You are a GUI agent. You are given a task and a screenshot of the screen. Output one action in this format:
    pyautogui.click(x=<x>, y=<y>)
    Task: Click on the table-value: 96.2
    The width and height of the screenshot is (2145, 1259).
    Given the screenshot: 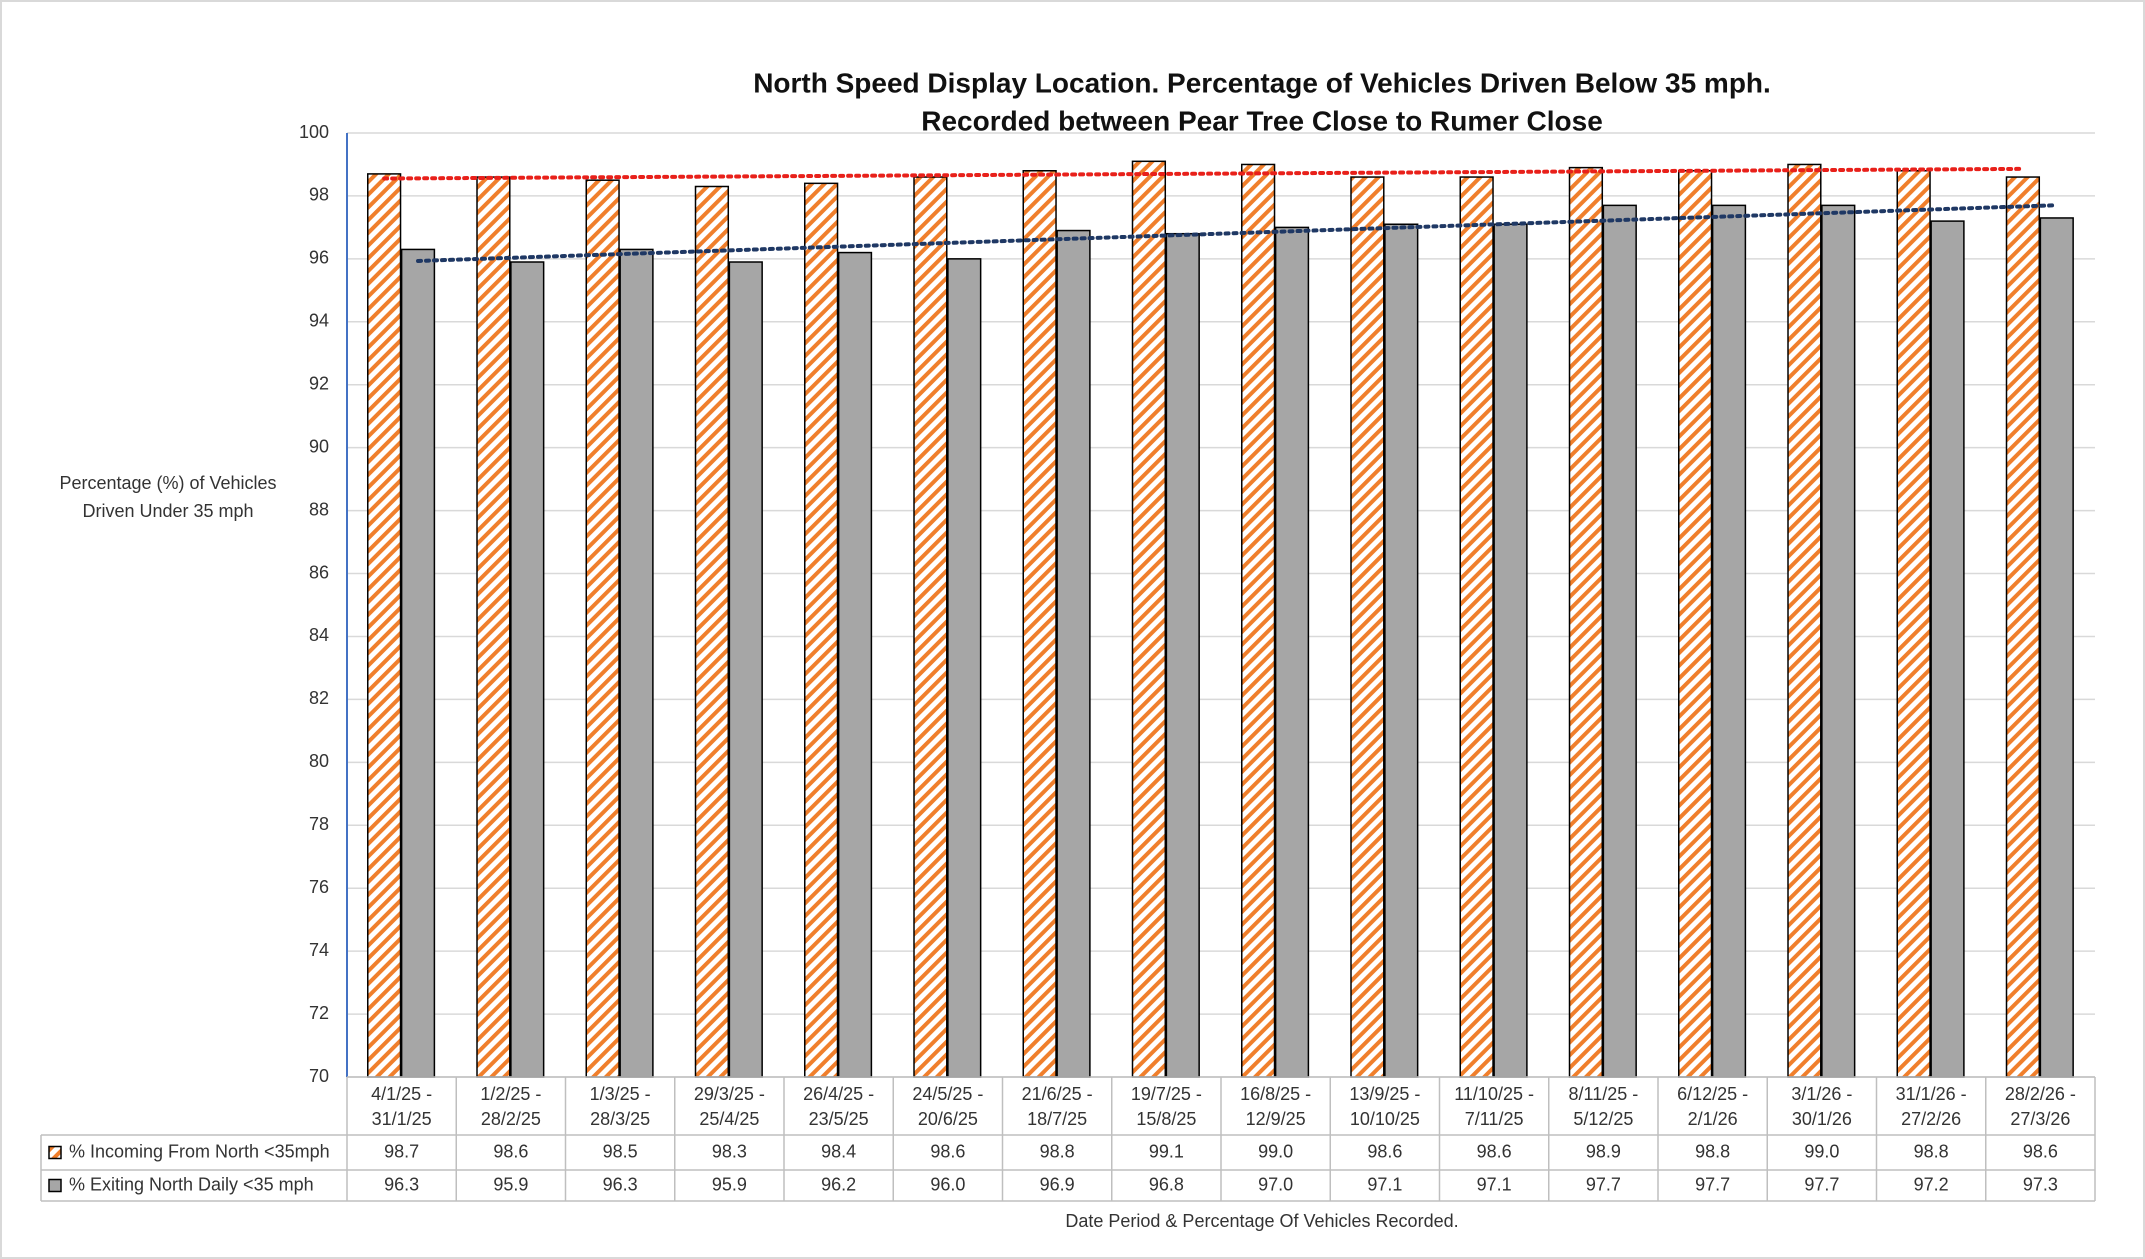 What is the action you would take?
    pyautogui.click(x=838, y=1184)
    